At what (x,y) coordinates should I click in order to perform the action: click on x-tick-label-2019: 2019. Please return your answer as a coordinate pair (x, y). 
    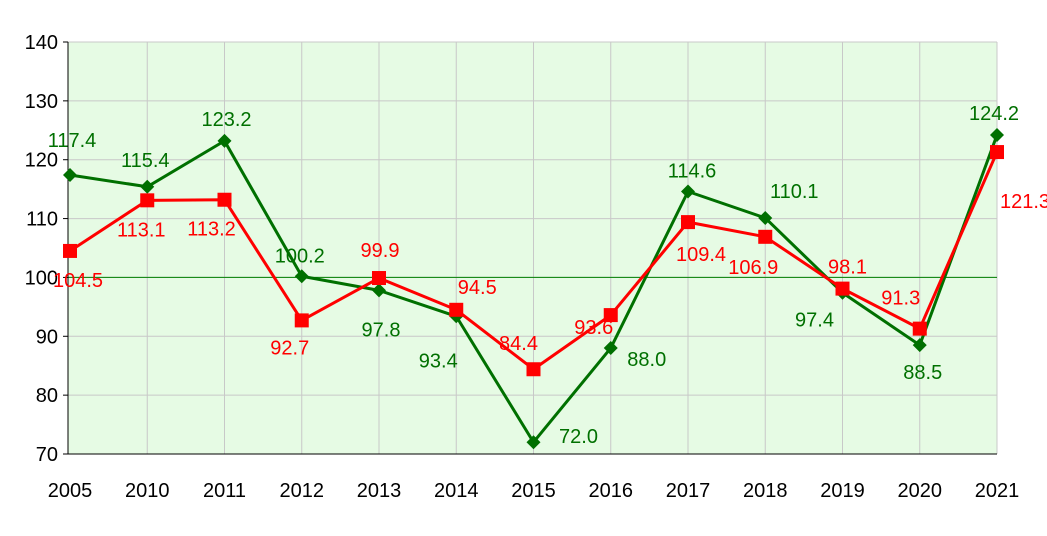
    Looking at the image, I should click on (842, 491).